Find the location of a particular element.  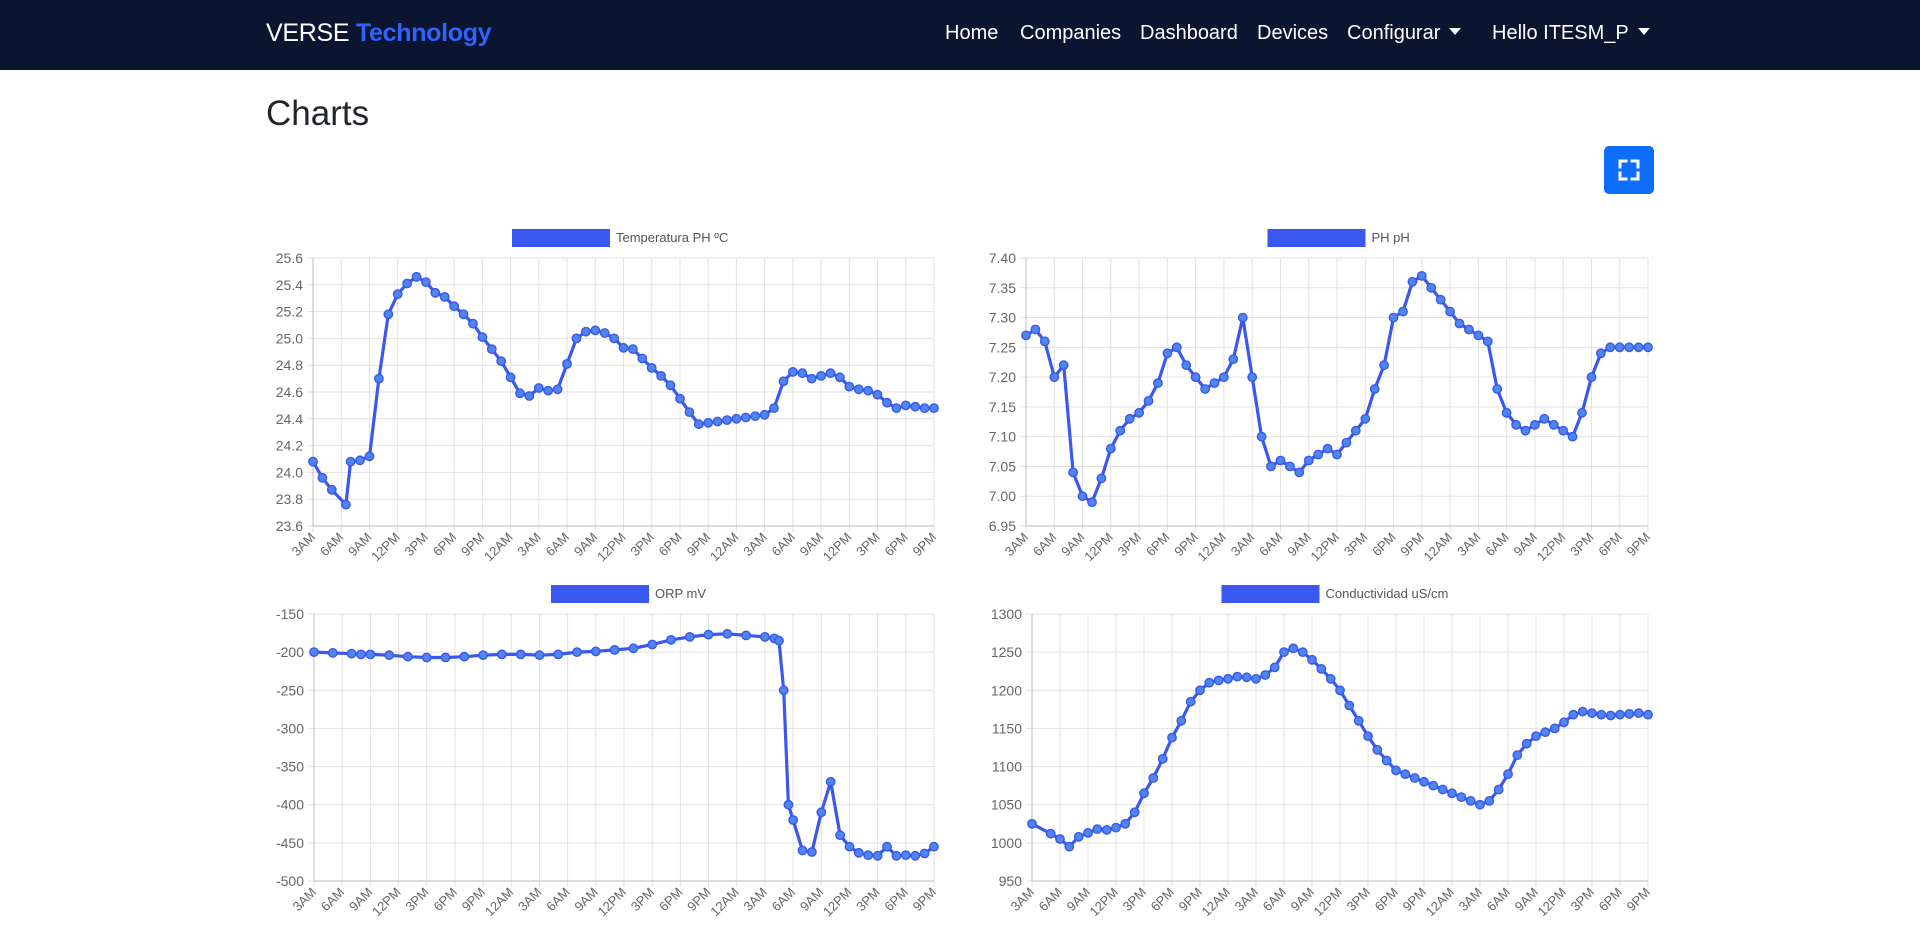

brand-logo: VERSE Technology is located at coordinates (379, 33).